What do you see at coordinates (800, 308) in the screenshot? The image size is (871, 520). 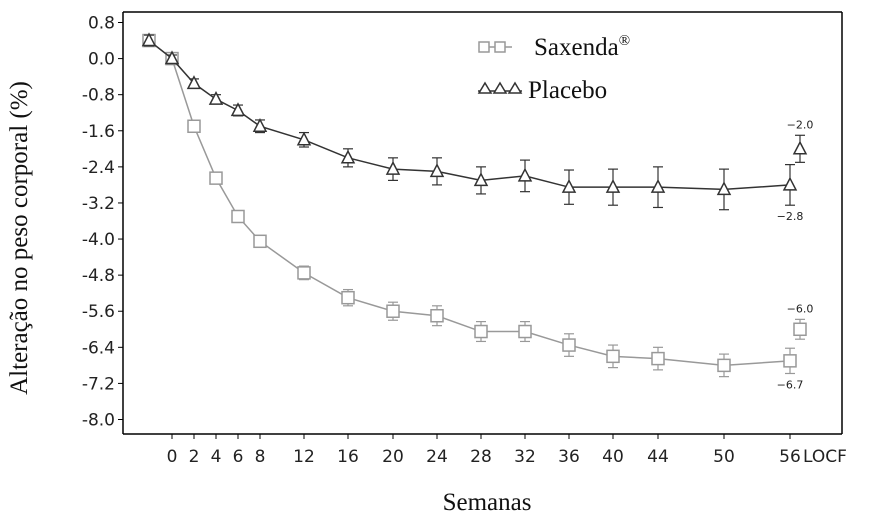 I see `locf-value-label: −6.0` at bounding box center [800, 308].